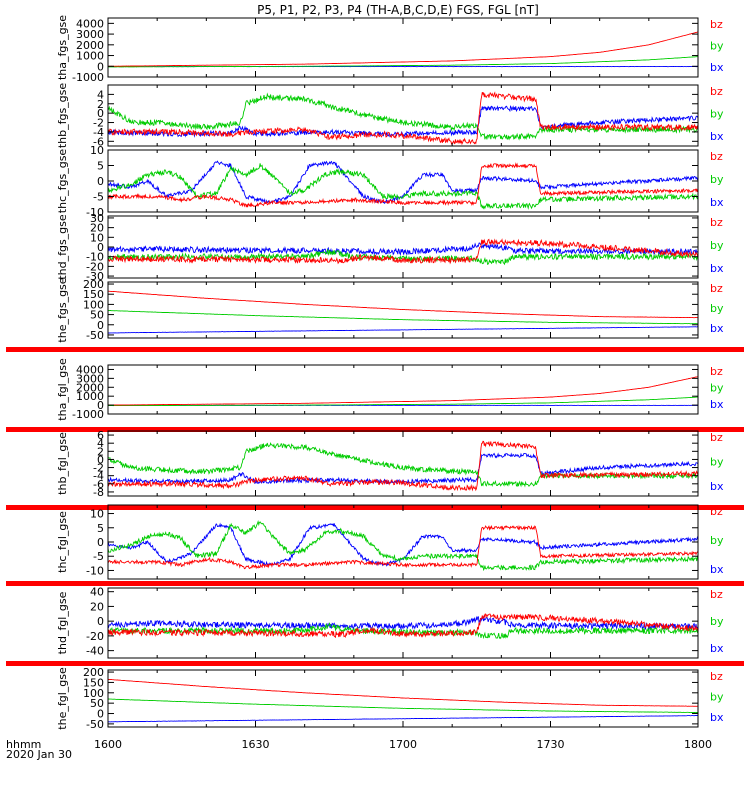 The image size is (750, 800). I want to click on y-axis-label: thd_fgs_gse, so click(62, 247).